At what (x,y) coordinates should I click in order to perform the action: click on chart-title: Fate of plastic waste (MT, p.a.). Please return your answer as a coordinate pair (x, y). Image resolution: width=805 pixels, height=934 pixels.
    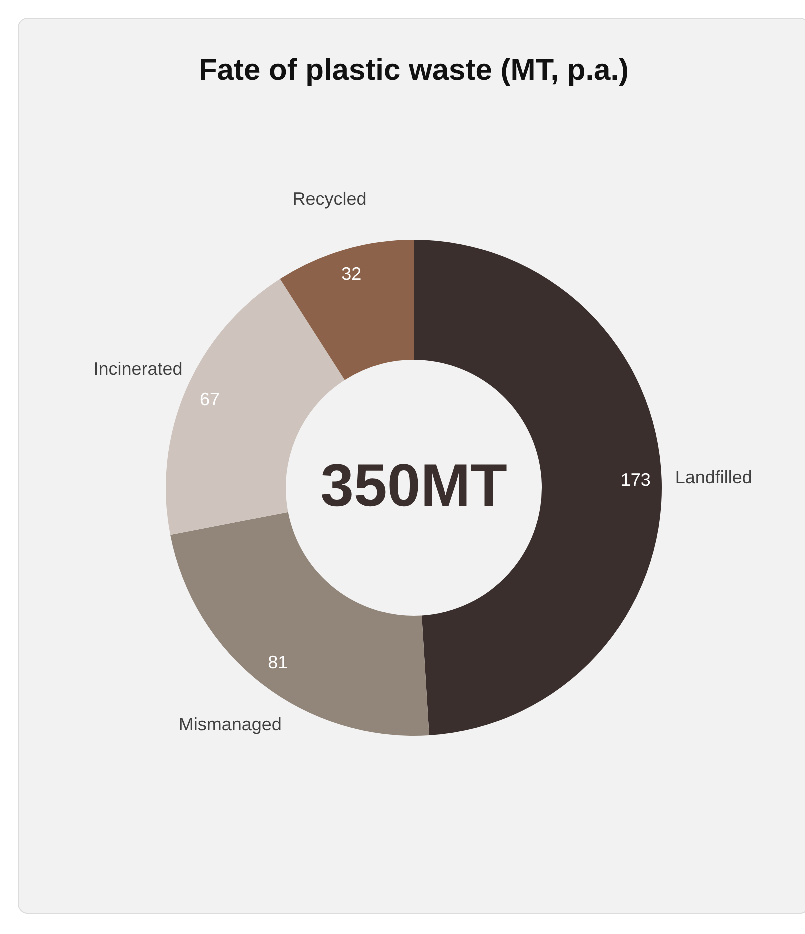
    Looking at the image, I should click on (414, 70).